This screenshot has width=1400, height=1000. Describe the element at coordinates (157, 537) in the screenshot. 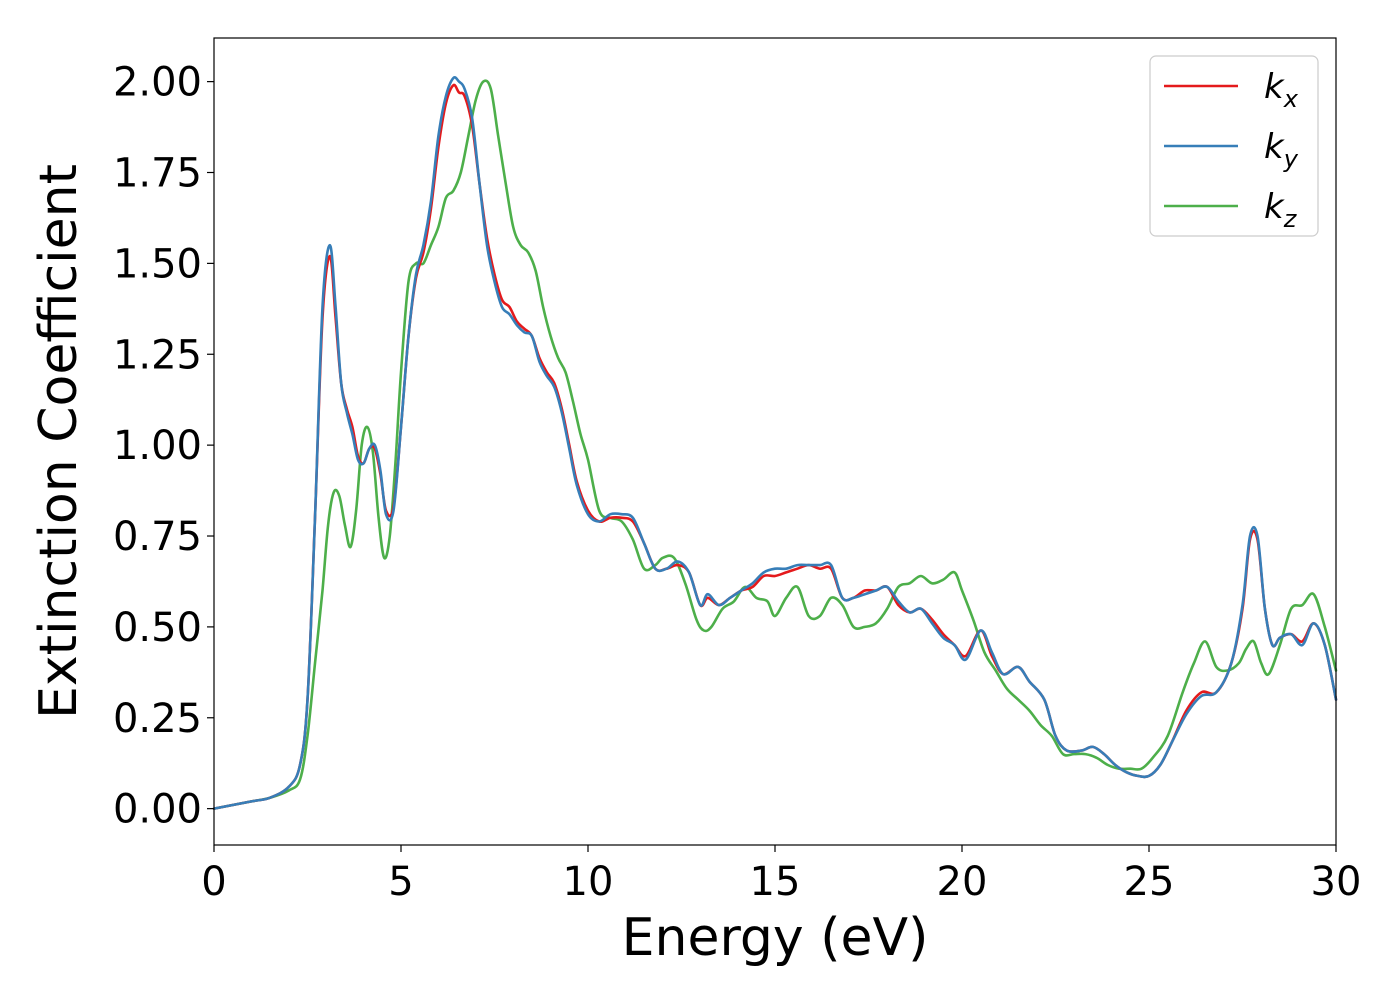

I see `y-tick-label: 0.75` at that location.